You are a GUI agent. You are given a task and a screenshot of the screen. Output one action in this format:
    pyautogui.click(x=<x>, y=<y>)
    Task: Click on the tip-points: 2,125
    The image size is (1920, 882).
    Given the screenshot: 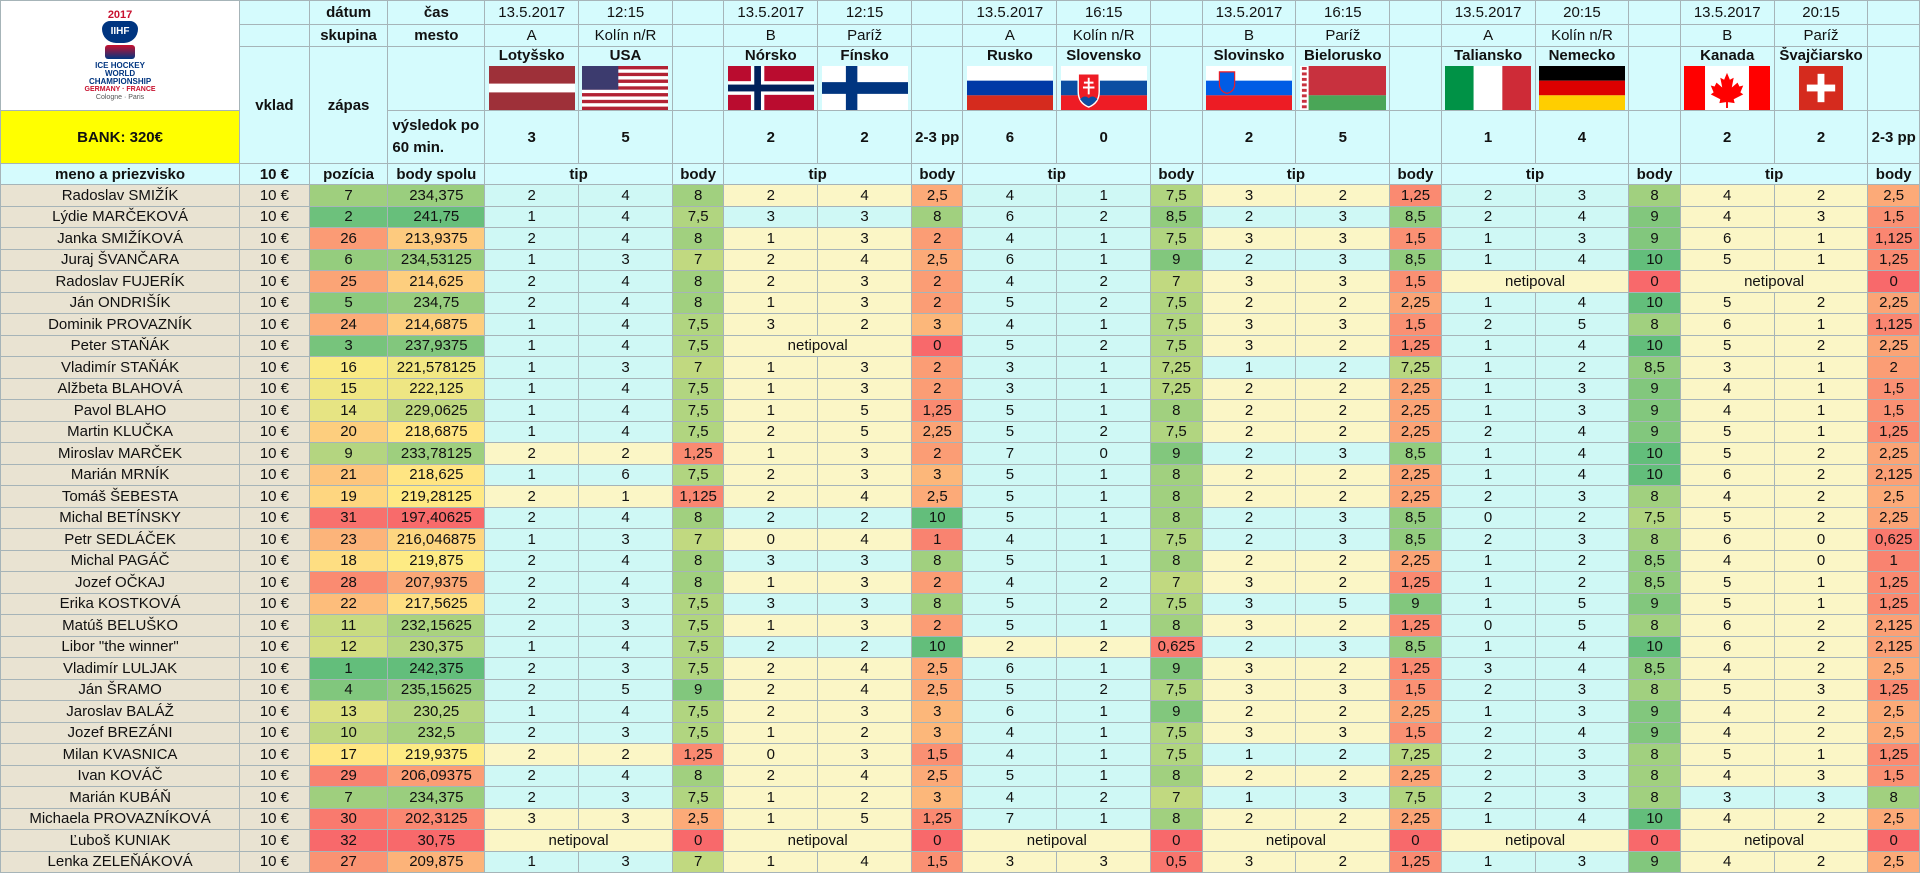 What is the action you would take?
    pyautogui.click(x=1893, y=625)
    